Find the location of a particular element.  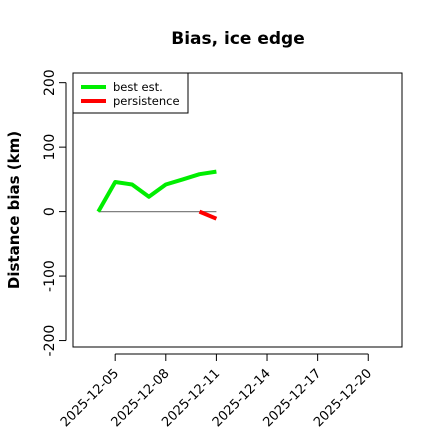

y-tick-label: 100 is located at coordinates (50, 147).